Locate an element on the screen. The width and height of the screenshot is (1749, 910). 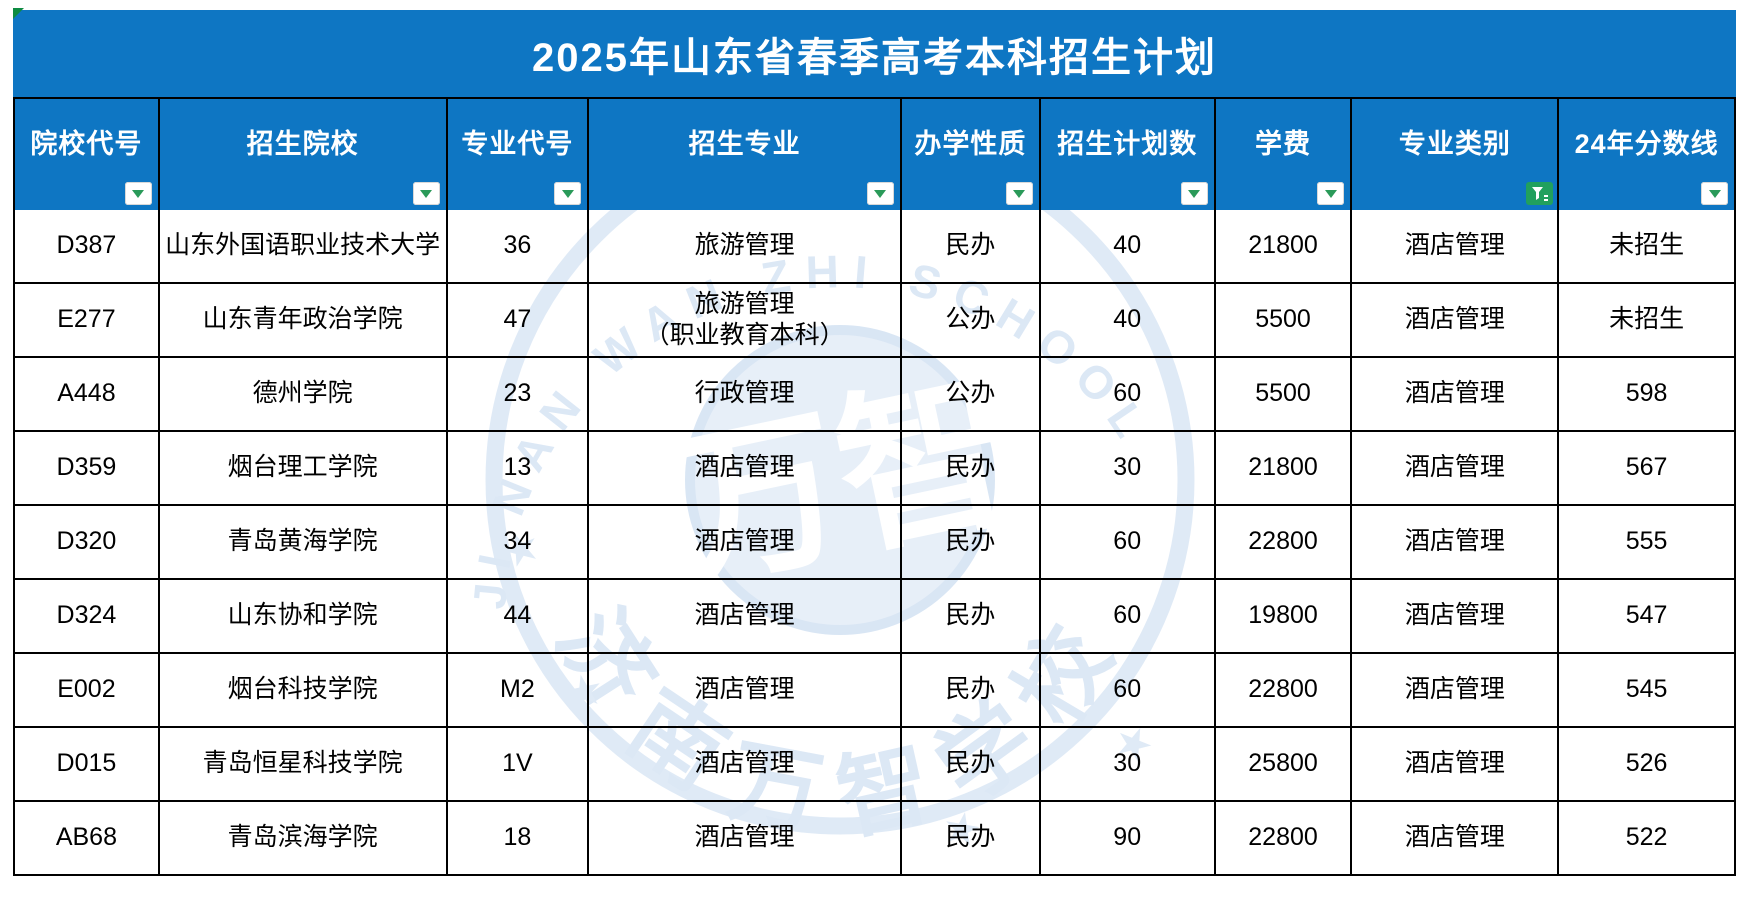
column-header-school-name: 招生院校 is located at coordinates (304, 154).